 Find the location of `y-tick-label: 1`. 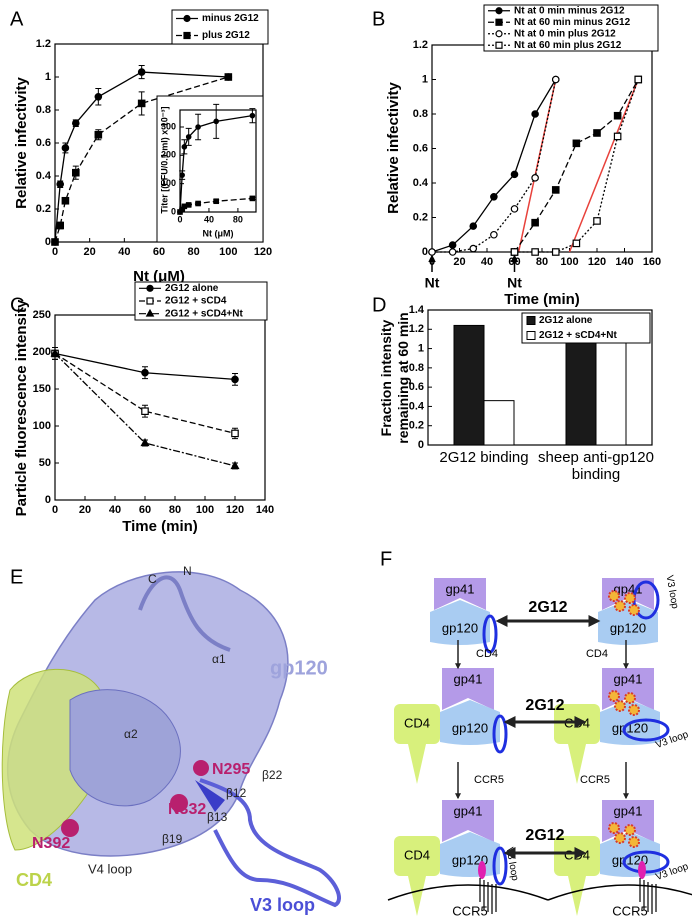

y-tick-label: 1 is located at coordinates (425, 79).